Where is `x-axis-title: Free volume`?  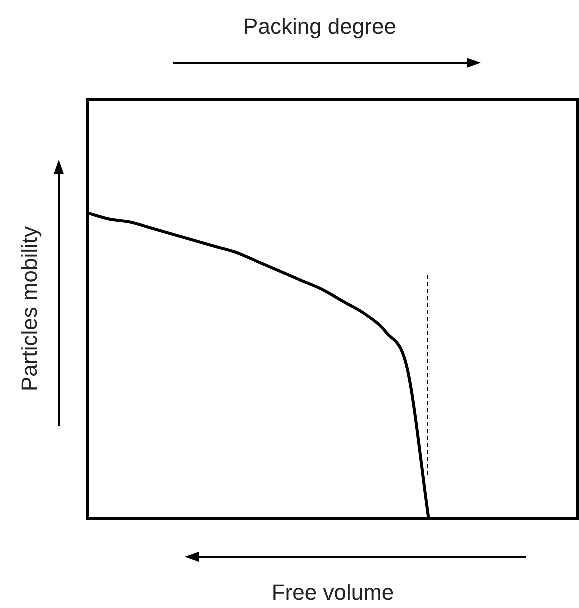 x-axis-title: Free volume is located at coordinates (333, 593).